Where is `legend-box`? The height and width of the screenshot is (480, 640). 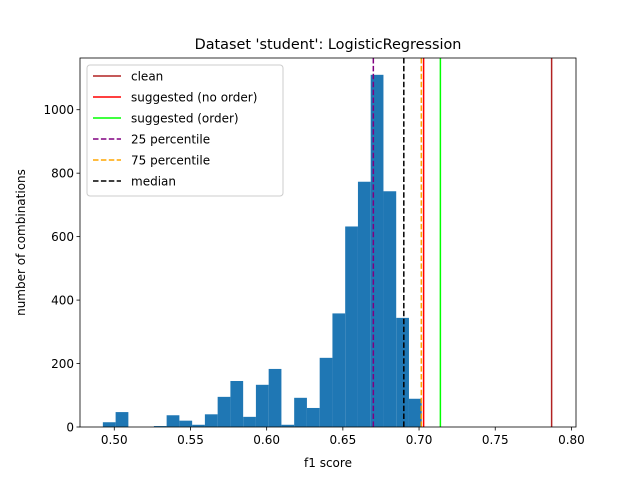 legend-box is located at coordinates (185, 130).